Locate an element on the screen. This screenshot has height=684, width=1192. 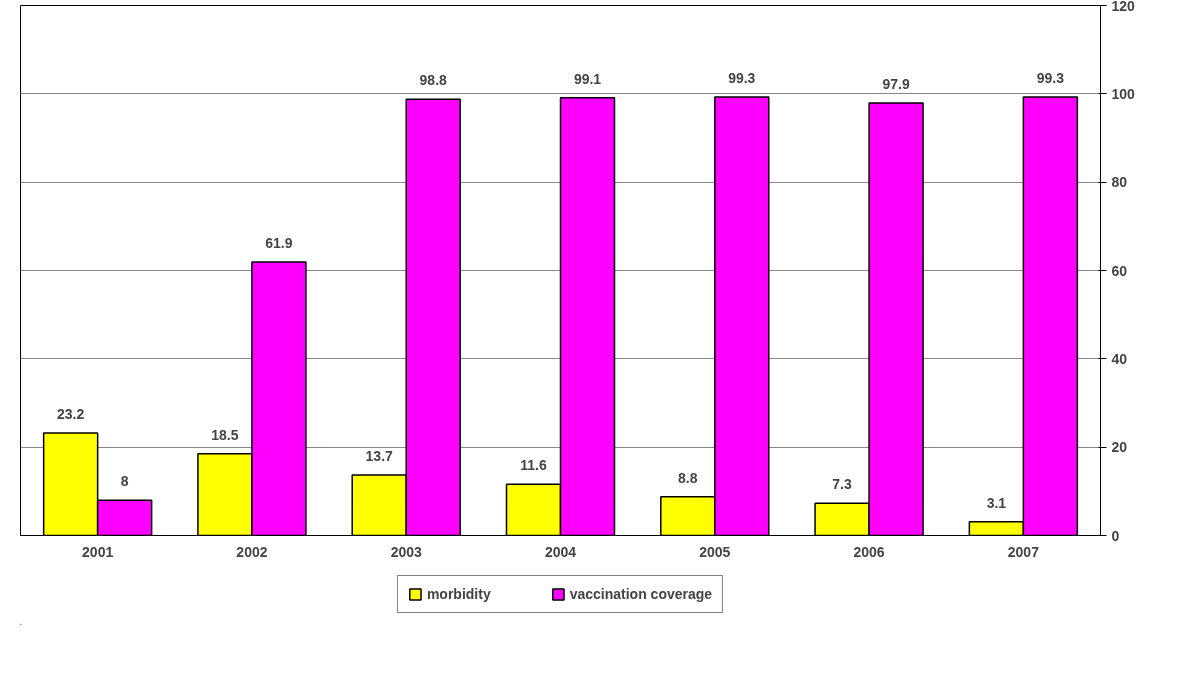
y-tick-label: 80 is located at coordinates (1119, 182).